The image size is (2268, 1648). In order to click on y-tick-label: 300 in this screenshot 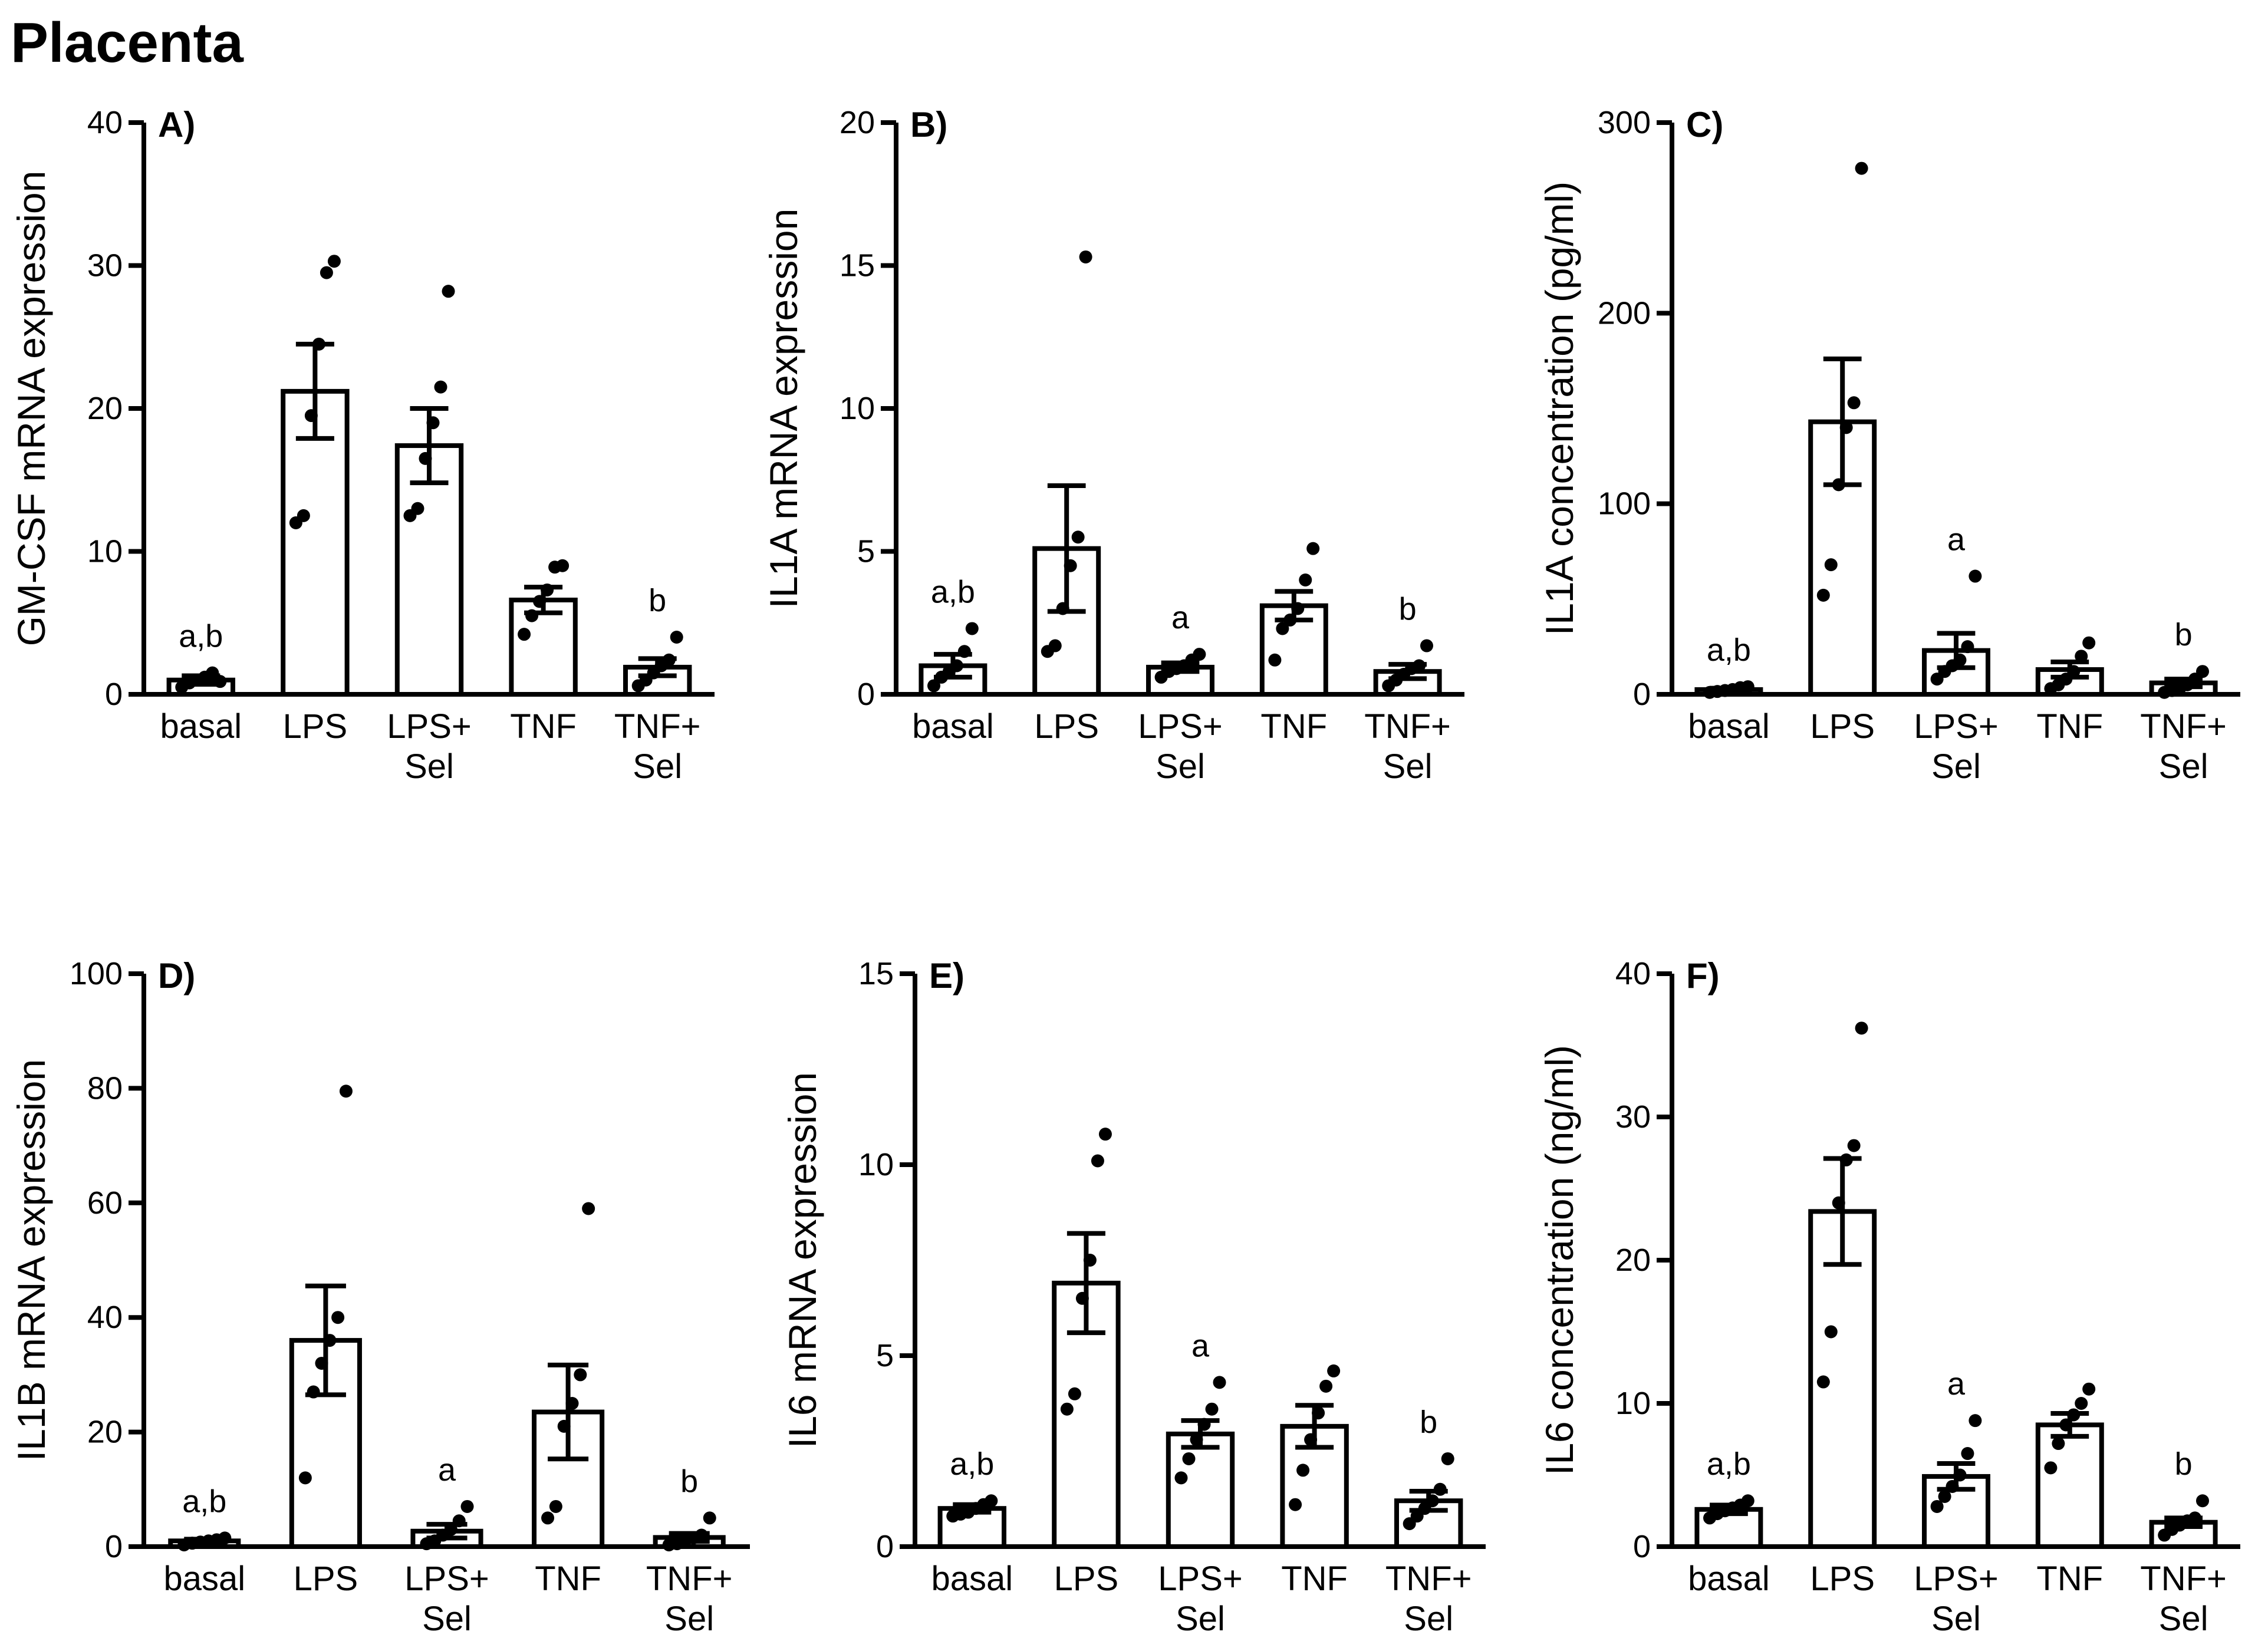, I will do `click(1624, 122)`.